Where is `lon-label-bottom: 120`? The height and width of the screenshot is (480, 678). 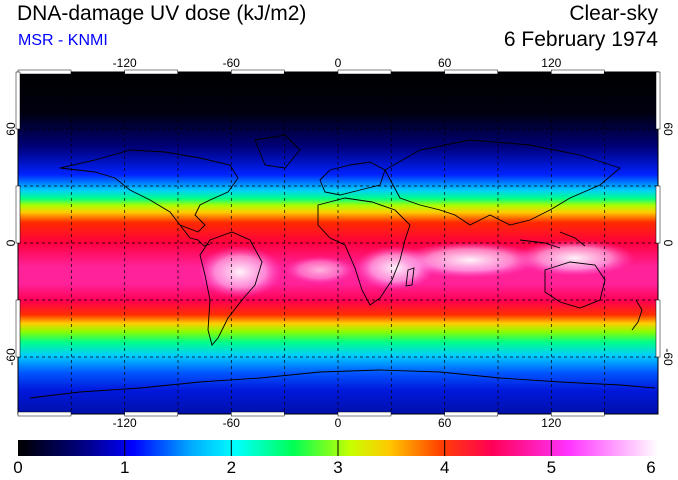
lon-label-bottom: 120 is located at coordinates (551, 423).